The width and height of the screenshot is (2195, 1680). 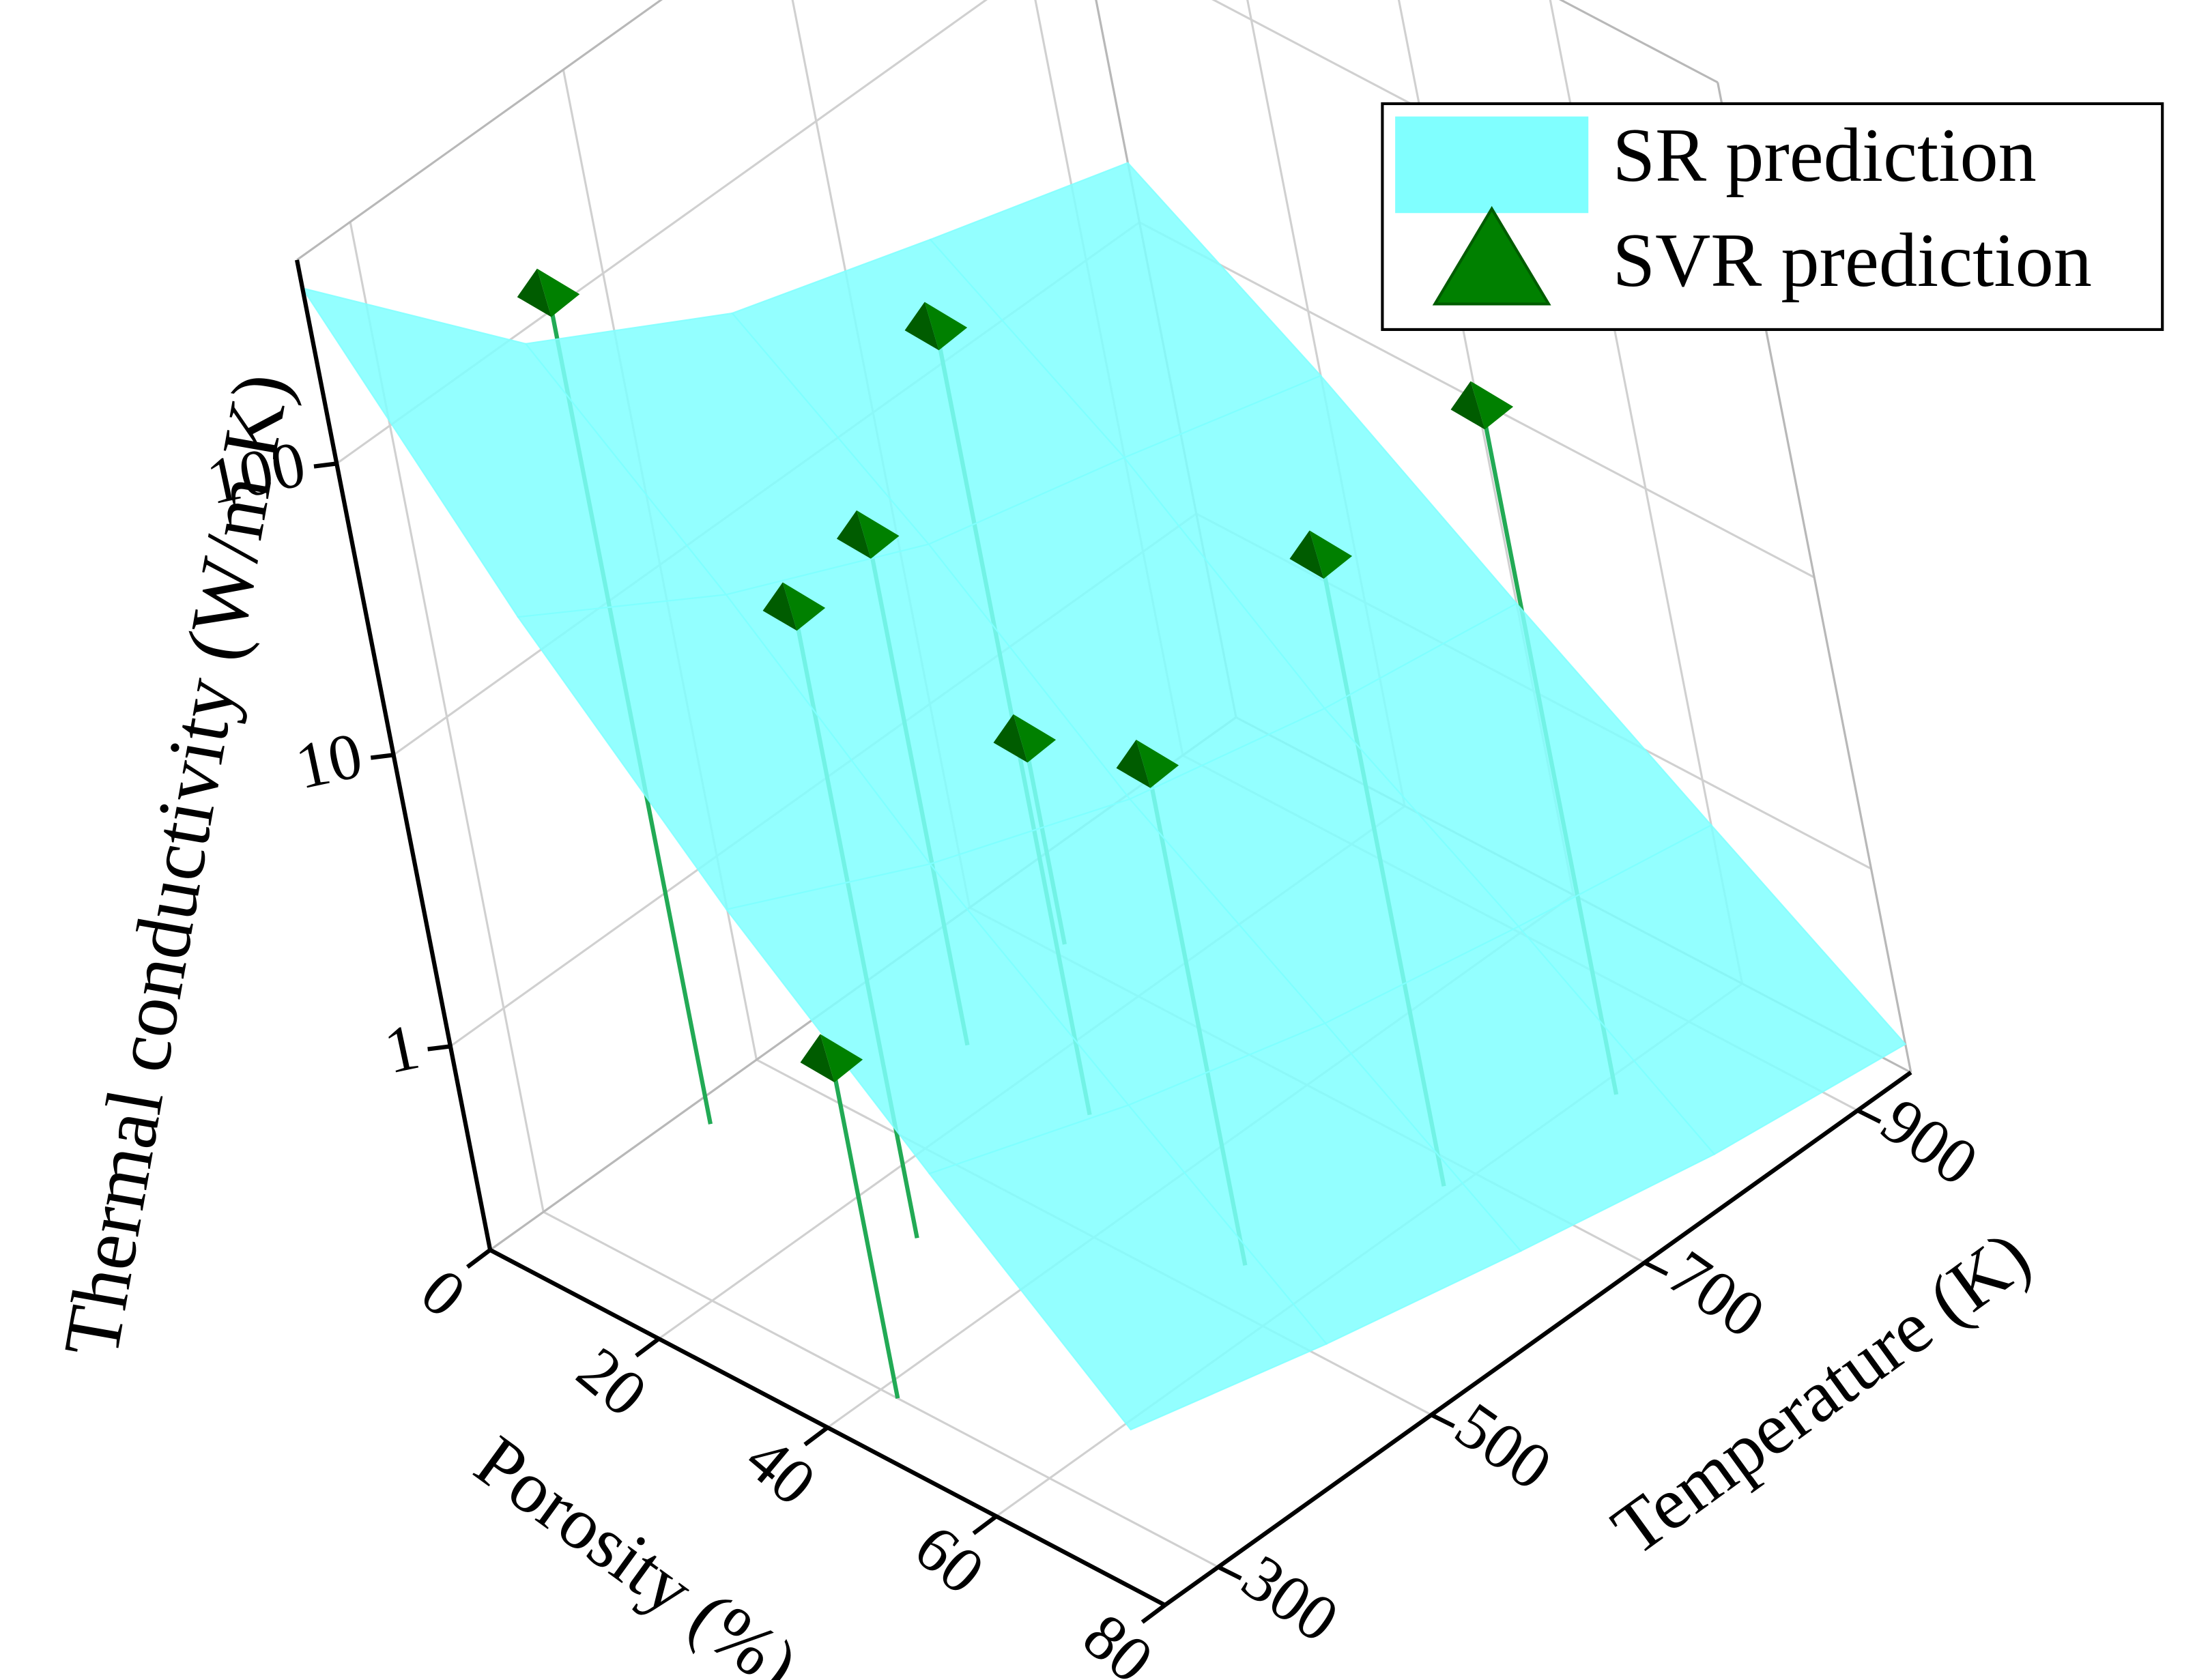 I want to click on y-tick-label: 900, so click(x=1930, y=1142).